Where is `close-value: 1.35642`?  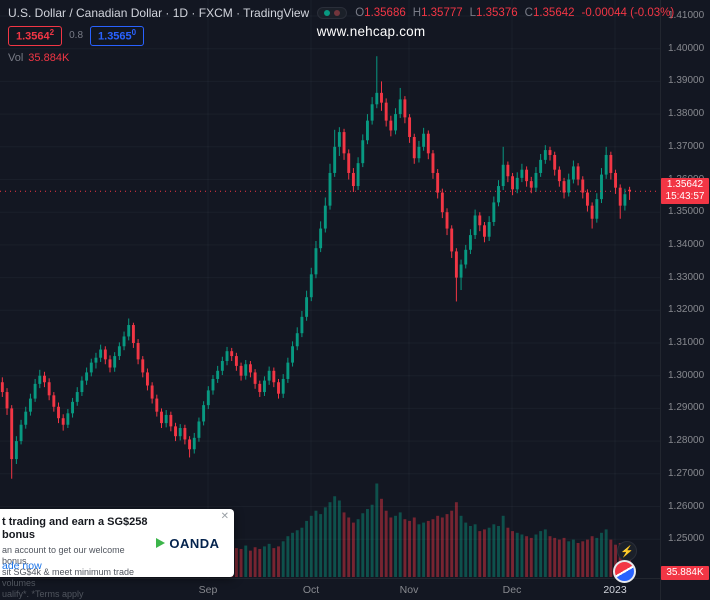
close-value: 1.35642 is located at coordinates (553, 13).